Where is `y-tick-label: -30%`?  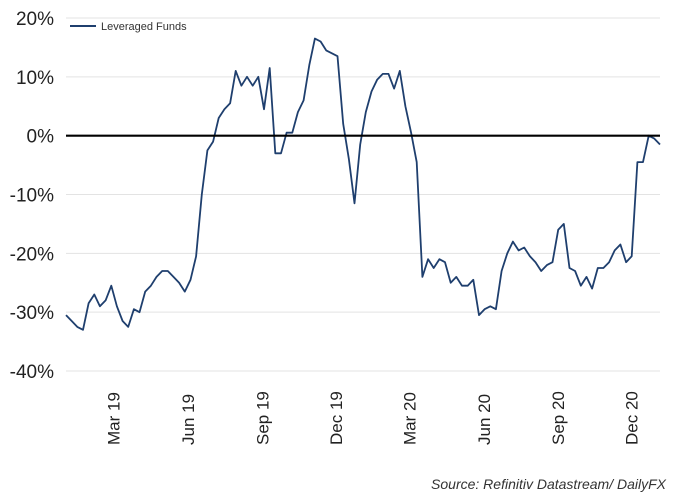
y-tick-label: -30% is located at coordinates (32, 313).